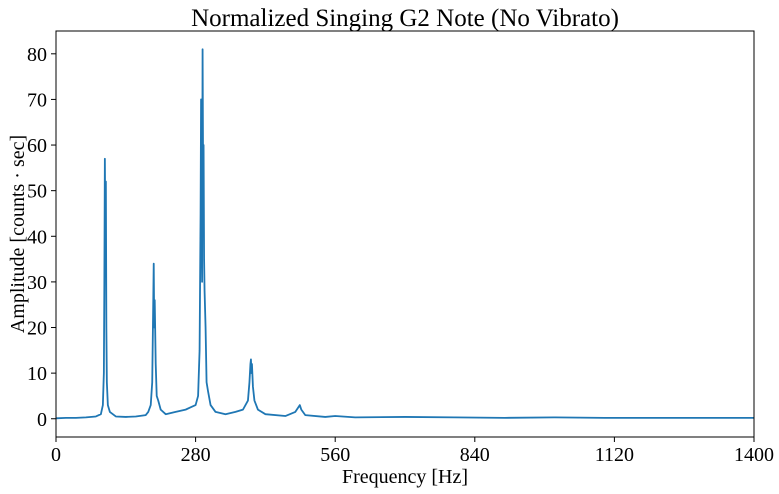 This screenshot has width=779, height=494. Describe the element at coordinates (37, 283) in the screenshot. I see `y-tick-label: 30` at that location.